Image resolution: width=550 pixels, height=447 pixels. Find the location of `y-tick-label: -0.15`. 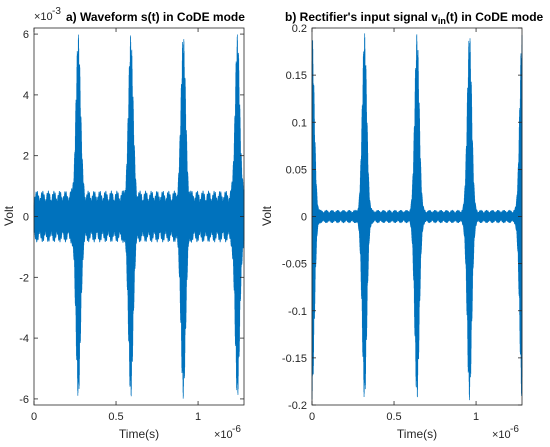

y-tick-label: -0.15 is located at coordinates (294, 359).